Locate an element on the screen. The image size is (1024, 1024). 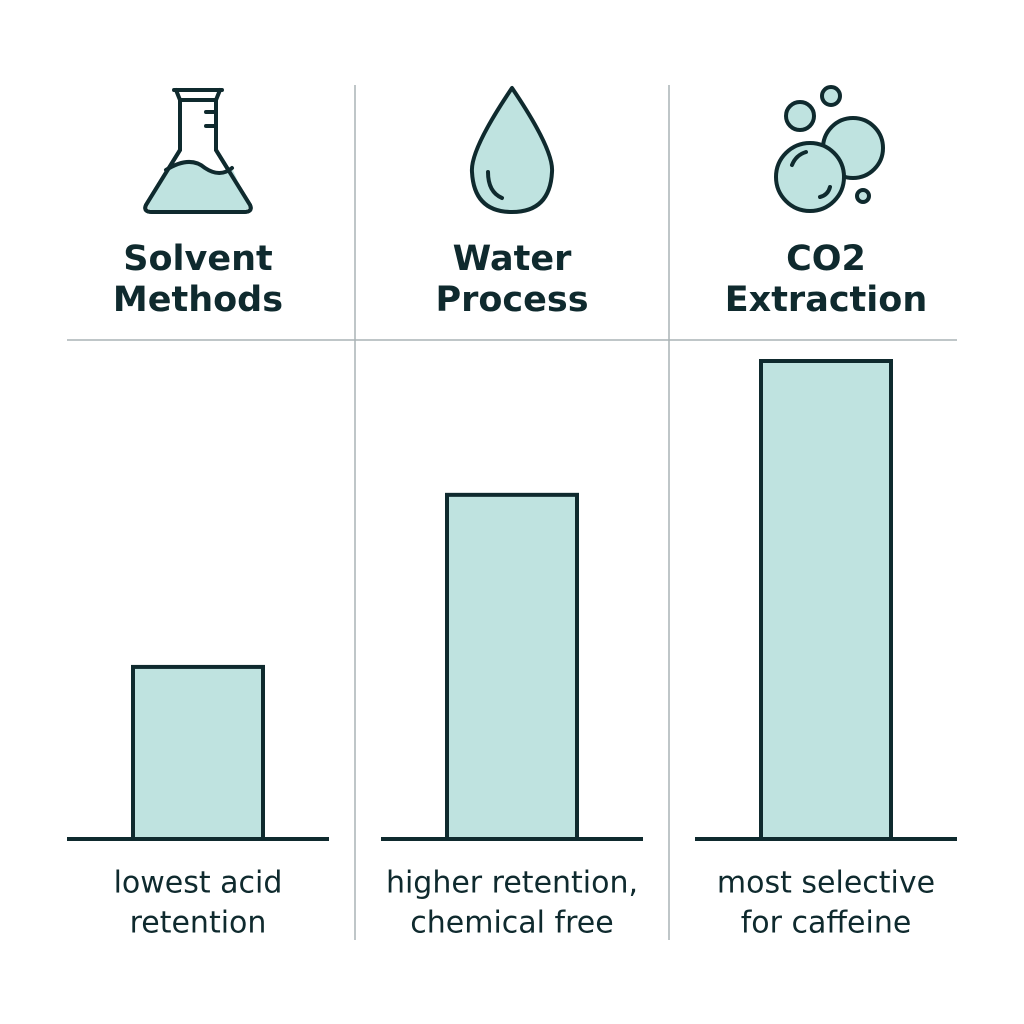
category-label: CO2 is located at coordinates (826, 259).